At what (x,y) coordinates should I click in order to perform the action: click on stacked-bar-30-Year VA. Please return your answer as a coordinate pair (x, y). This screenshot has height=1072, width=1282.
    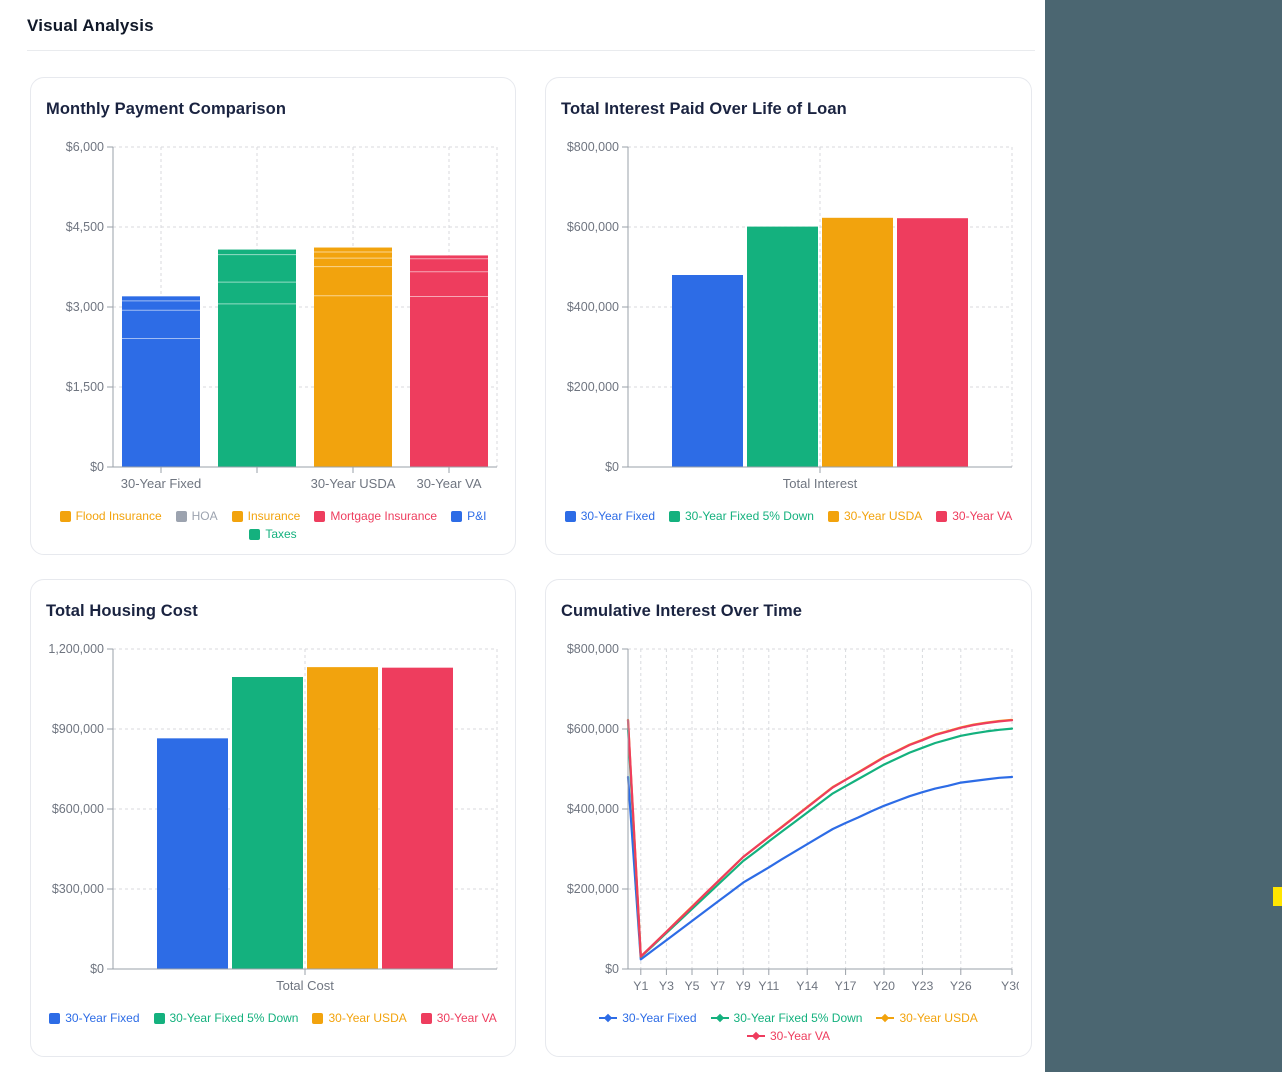
    Looking at the image, I should click on (449, 361).